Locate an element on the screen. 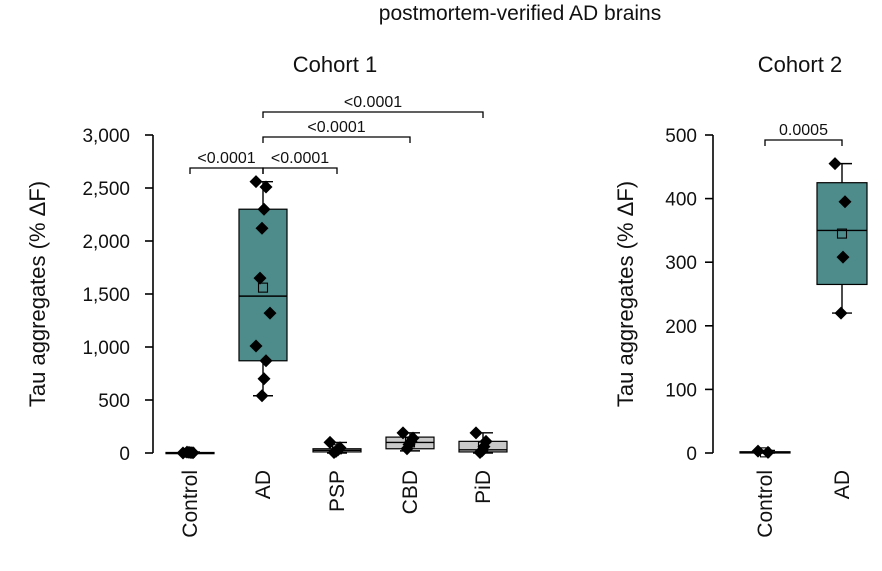 Image resolution: width=882 pixels, height=571 pixels. y-tick-label: 2,000 is located at coordinates (106, 242).